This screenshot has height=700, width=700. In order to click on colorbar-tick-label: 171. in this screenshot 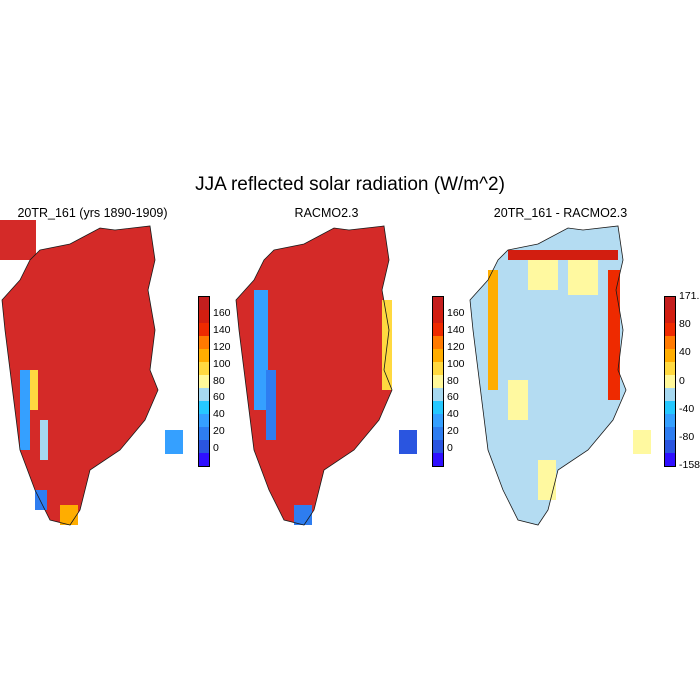, I will do `click(689, 296)`.